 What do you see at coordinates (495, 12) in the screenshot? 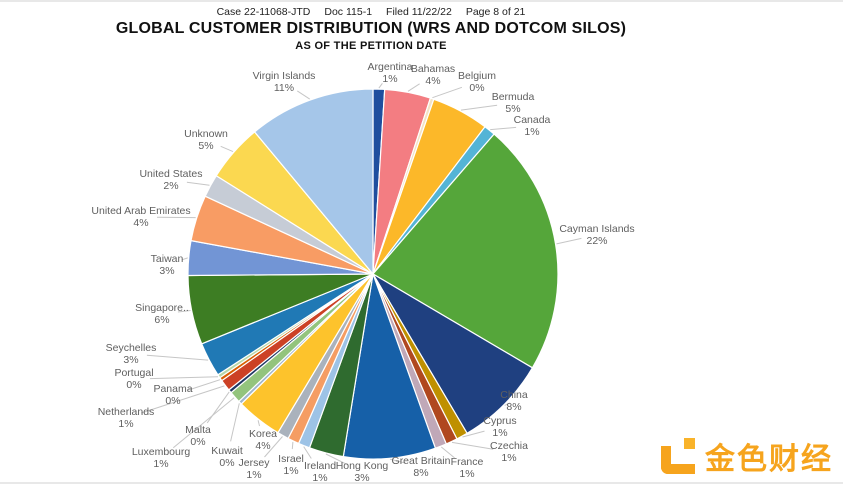
I see `page-number: Page 8 of 21` at bounding box center [495, 12].